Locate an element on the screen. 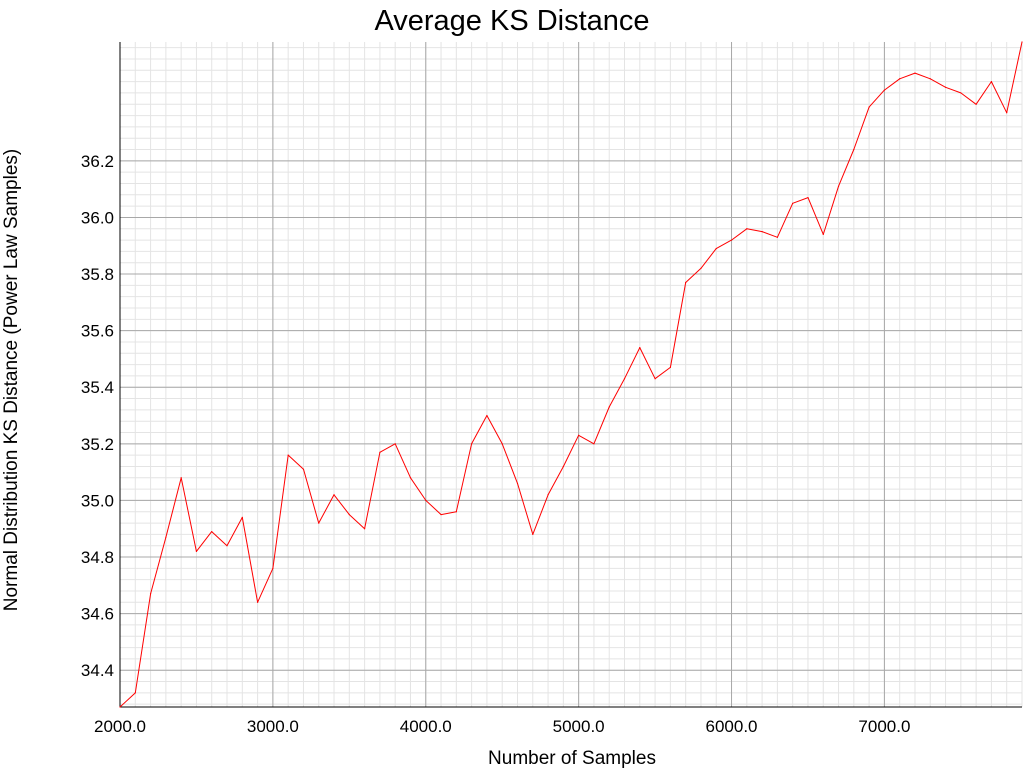 The width and height of the screenshot is (1024, 773). y-tick-label: 35.8 is located at coordinates (97, 274).